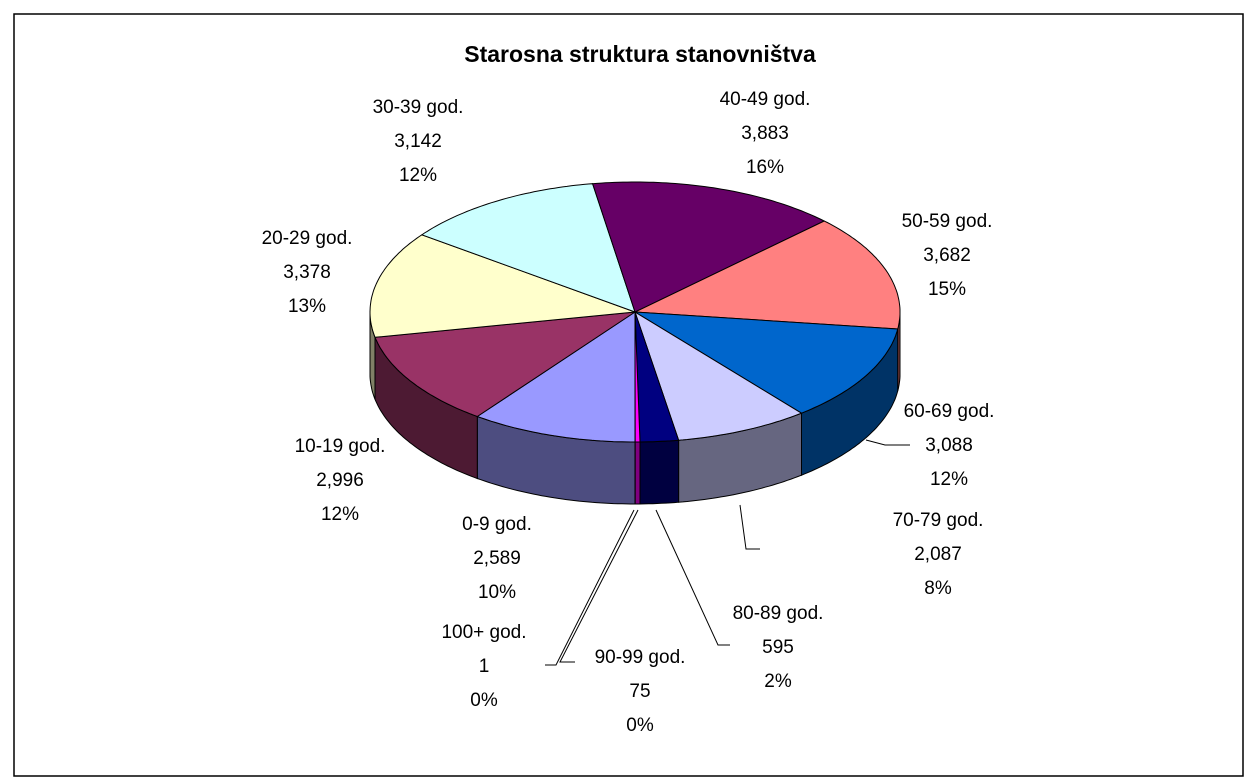  What do you see at coordinates (497, 592) in the screenshot?
I see `data-label-percent: 10%` at bounding box center [497, 592].